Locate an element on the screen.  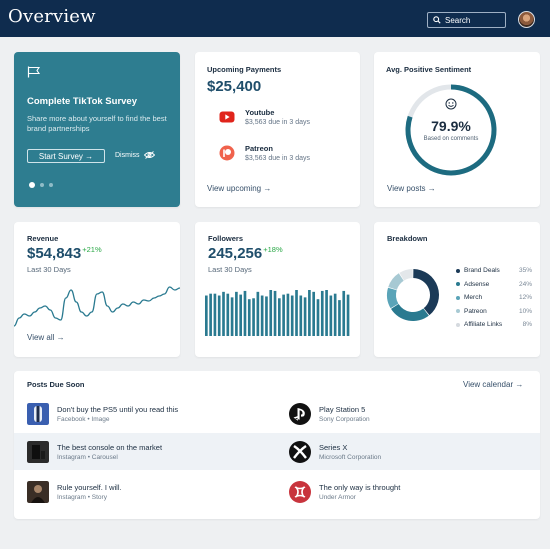
carousel-dots is located at coordinates (41, 185).